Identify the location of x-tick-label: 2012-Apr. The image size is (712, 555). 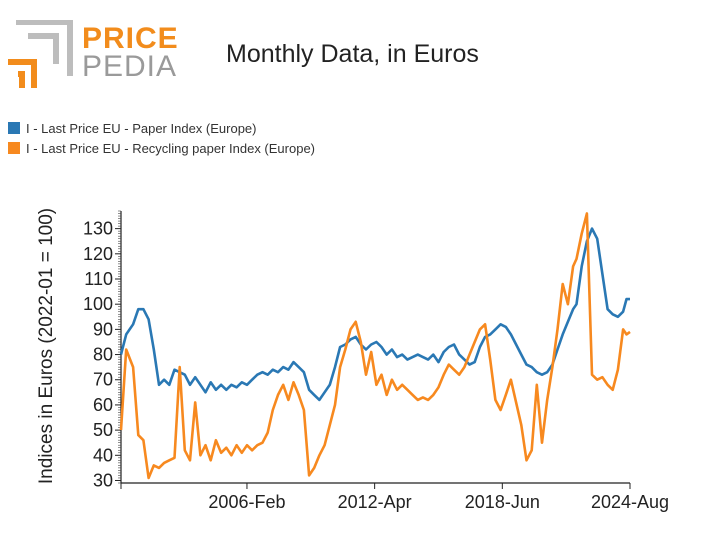
(375, 502).